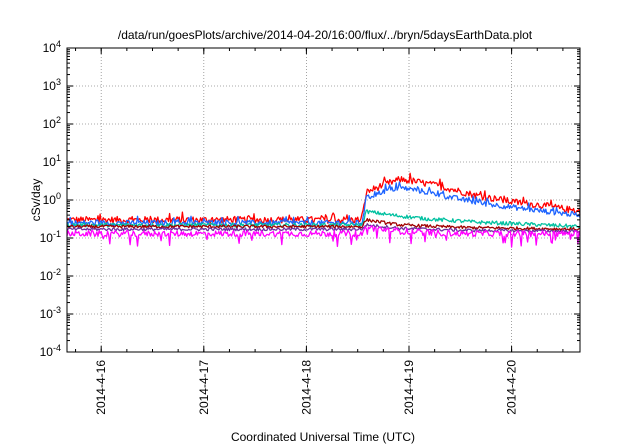 This screenshot has height=448, width=640. Describe the element at coordinates (50, 313) in the screenshot. I see `y-tick-label: 10⁻³` at that location.